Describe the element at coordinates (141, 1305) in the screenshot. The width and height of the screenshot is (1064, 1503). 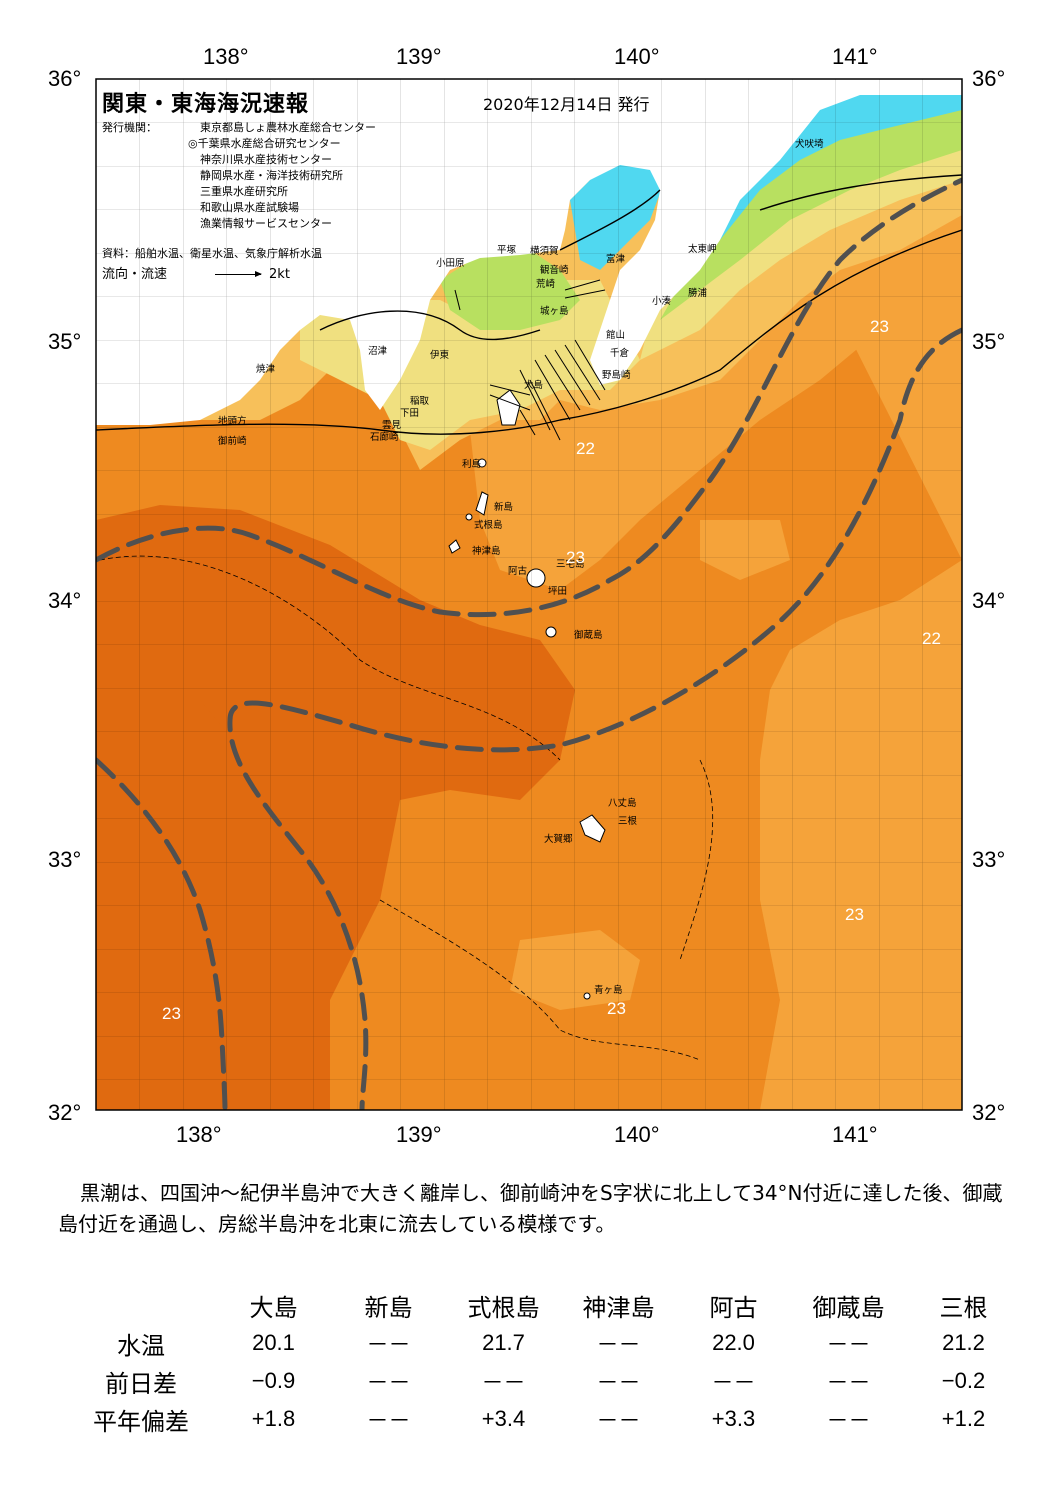
I see `table-corner` at that location.